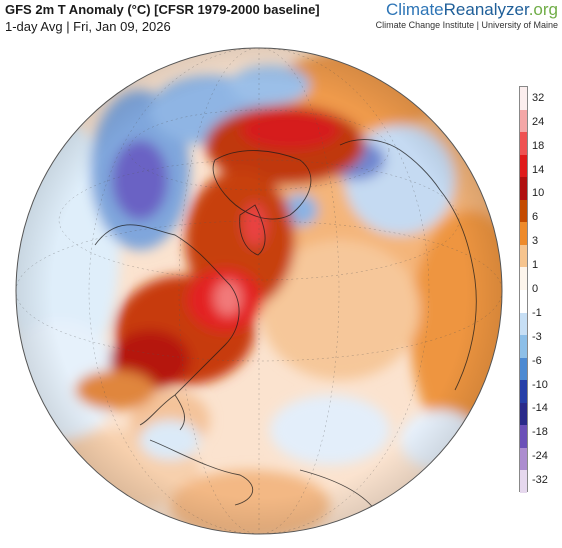 The height and width of the screenshot is (548, 562). I want to click on legend-label: 0, so click(535, 289).